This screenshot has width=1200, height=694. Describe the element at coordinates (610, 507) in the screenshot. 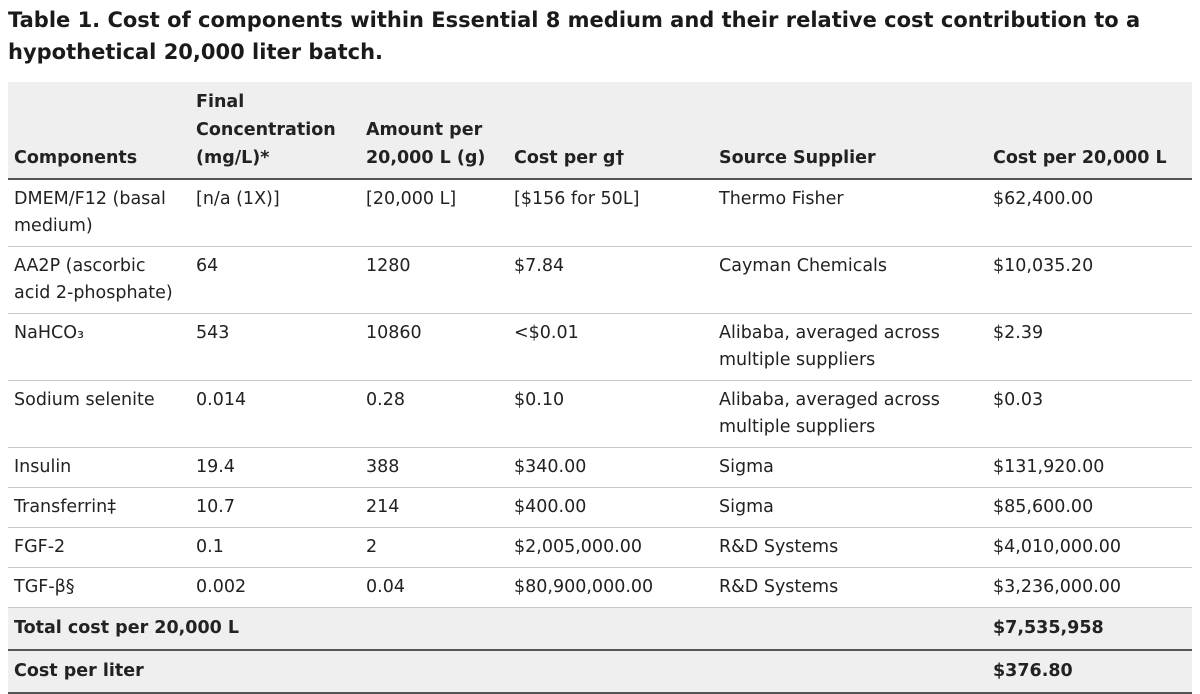

I see `table-cell: $400.00` at that location.